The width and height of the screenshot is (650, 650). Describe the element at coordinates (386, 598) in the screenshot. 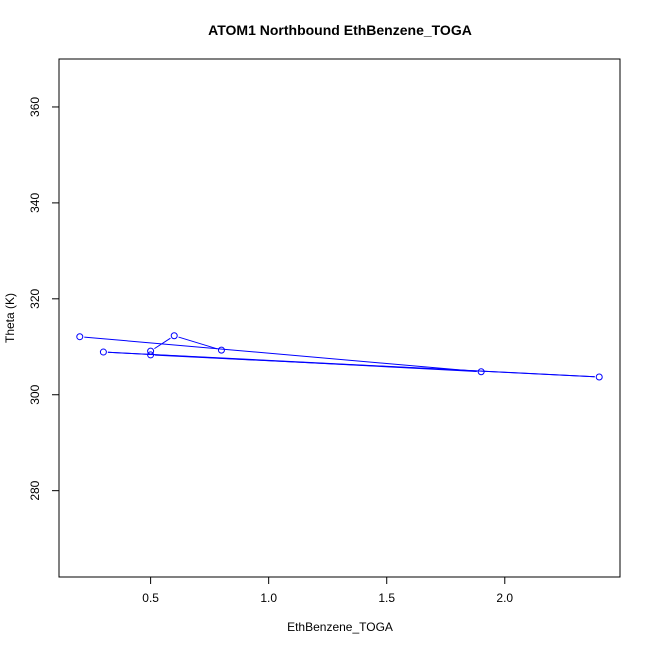

I see `x-tick-label: 1.5` at that location.